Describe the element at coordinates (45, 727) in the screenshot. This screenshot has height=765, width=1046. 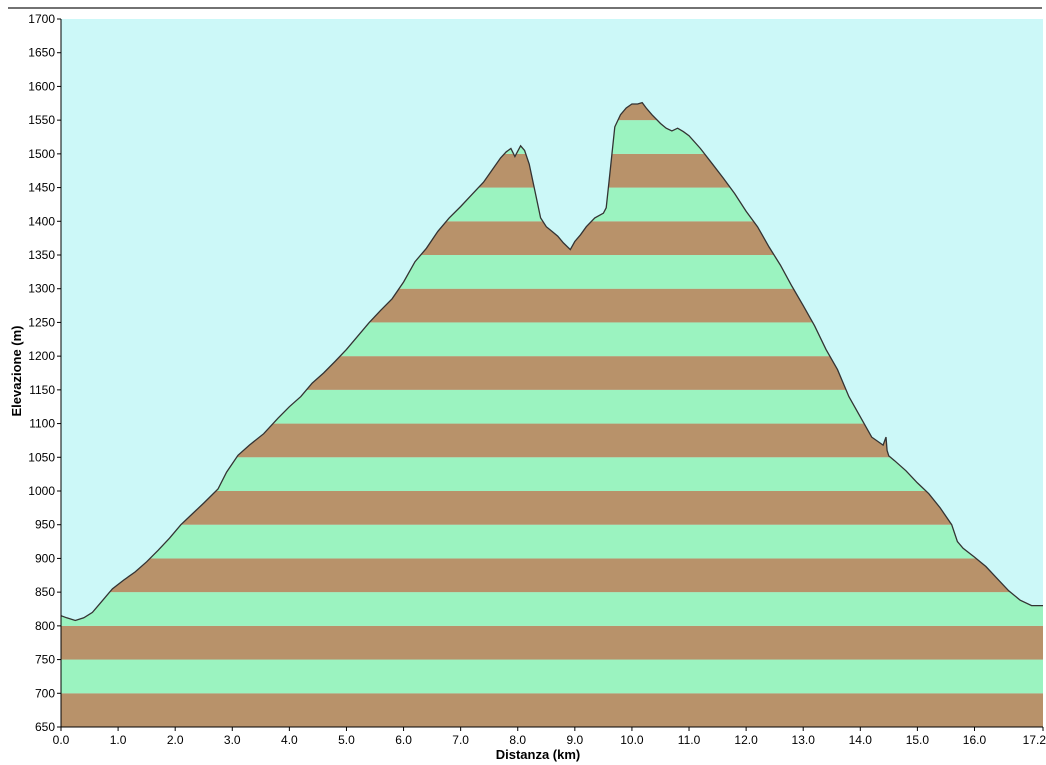
I see `y-tick-label: 650` at that location.